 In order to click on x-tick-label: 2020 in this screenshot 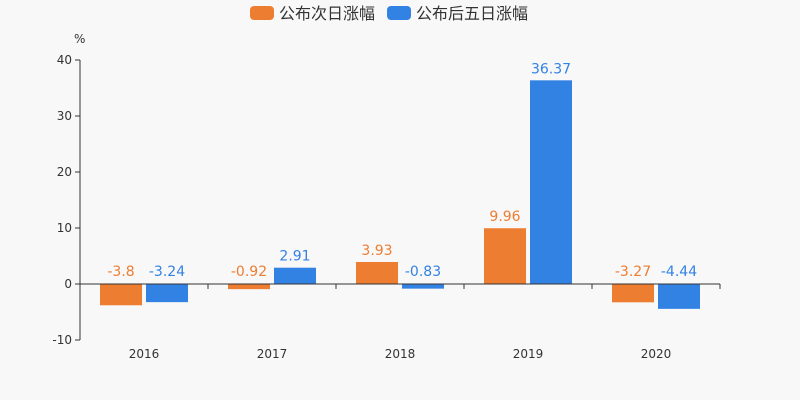, I will do `click(656, 354)`.